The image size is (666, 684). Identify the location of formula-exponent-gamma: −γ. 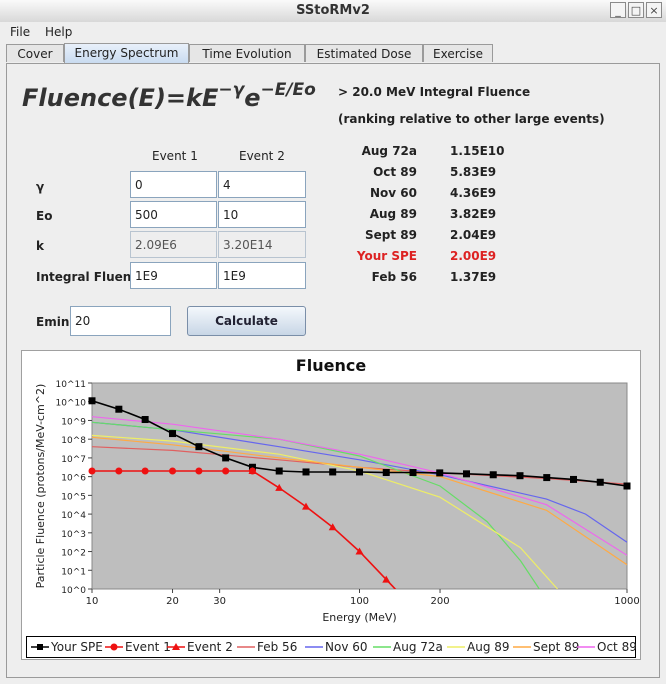
(231, 90).